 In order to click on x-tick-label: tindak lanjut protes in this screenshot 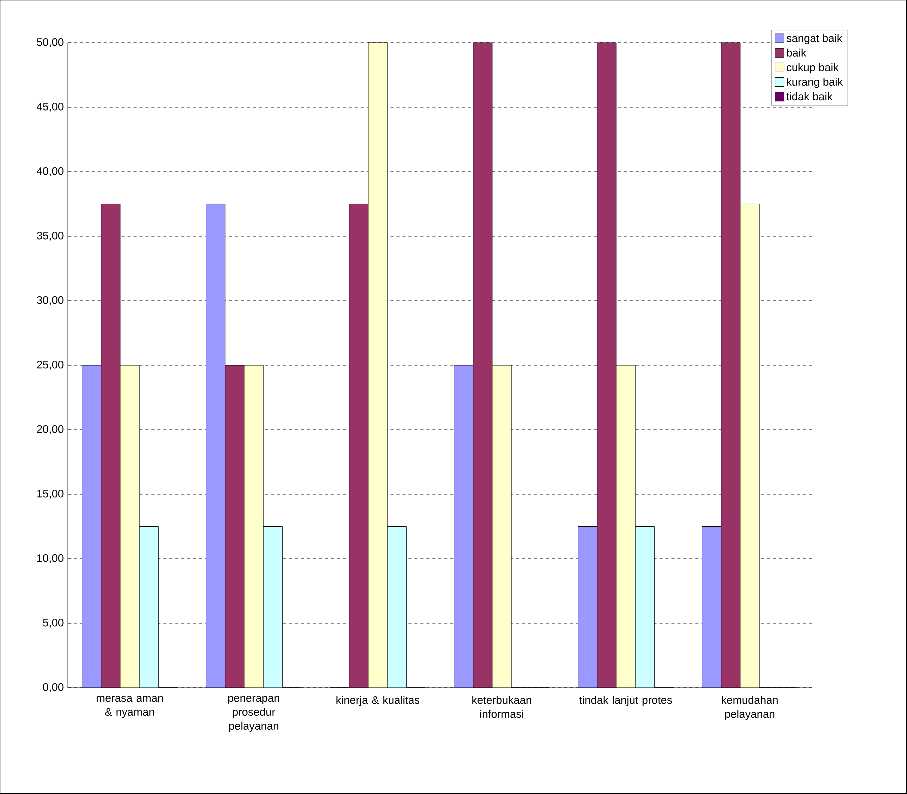, I will do `click(626, 701)`.